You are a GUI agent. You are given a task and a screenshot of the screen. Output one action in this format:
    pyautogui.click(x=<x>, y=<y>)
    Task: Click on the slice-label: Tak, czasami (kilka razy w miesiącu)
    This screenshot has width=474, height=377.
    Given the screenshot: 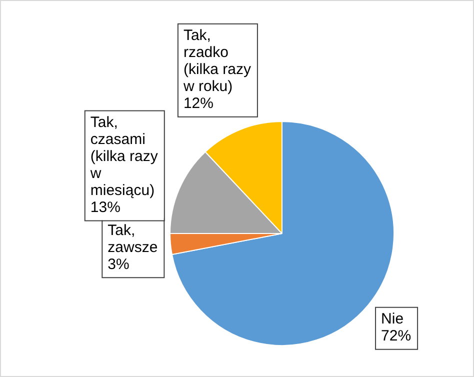 What is the action you would take?
    pyautogui.click(x=123, y=156)
    